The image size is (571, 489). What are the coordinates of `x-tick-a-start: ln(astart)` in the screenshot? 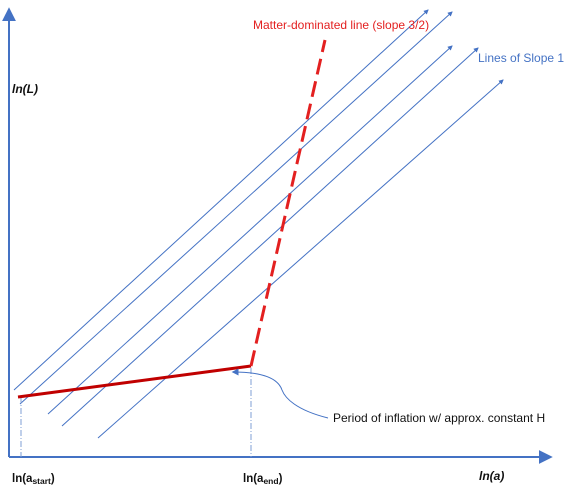 It's located at (33, 479).